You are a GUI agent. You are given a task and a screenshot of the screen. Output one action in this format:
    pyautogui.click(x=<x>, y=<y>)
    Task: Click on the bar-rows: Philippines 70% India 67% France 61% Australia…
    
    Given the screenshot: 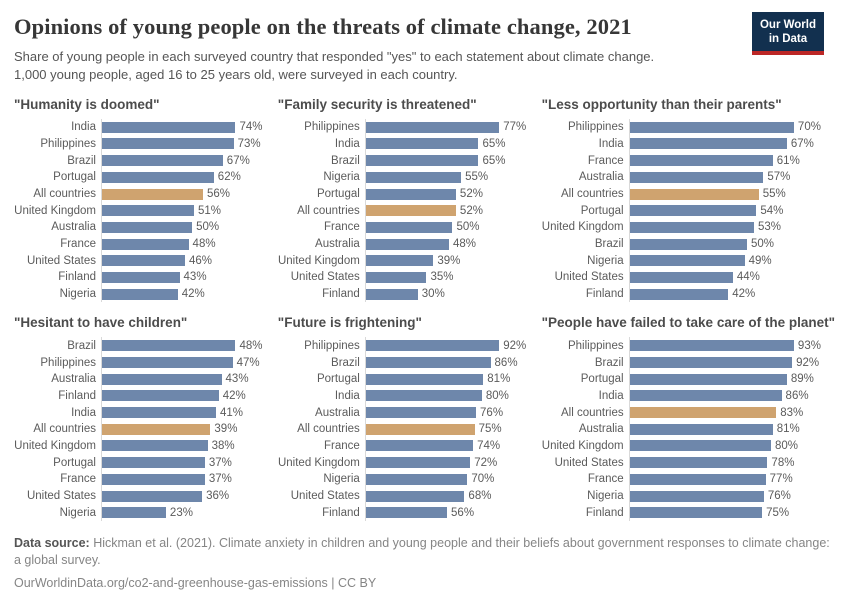 What is the action you would take?
    pyautogui.click(x=688, y=210)
    